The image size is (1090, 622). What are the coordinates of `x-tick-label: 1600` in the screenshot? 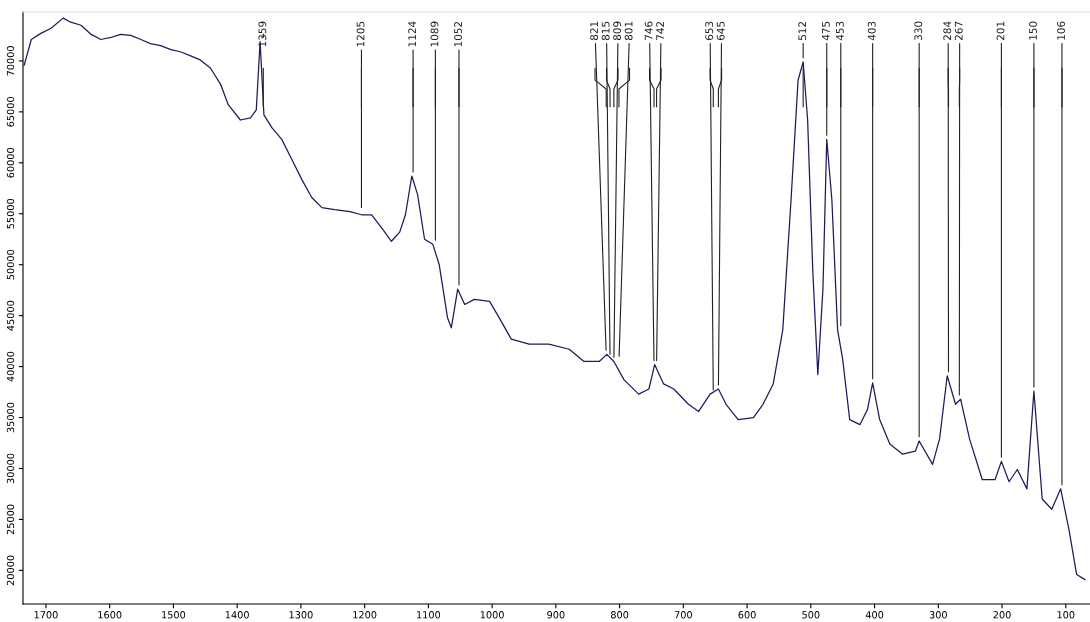 It's located at (110, 615).